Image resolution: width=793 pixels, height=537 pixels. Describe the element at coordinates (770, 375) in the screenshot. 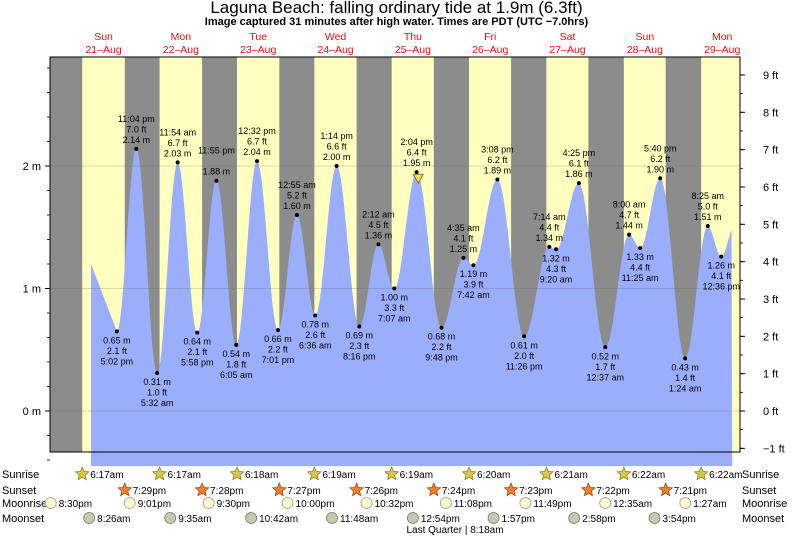

I see `right-axis-label: 1 ft` at that location.